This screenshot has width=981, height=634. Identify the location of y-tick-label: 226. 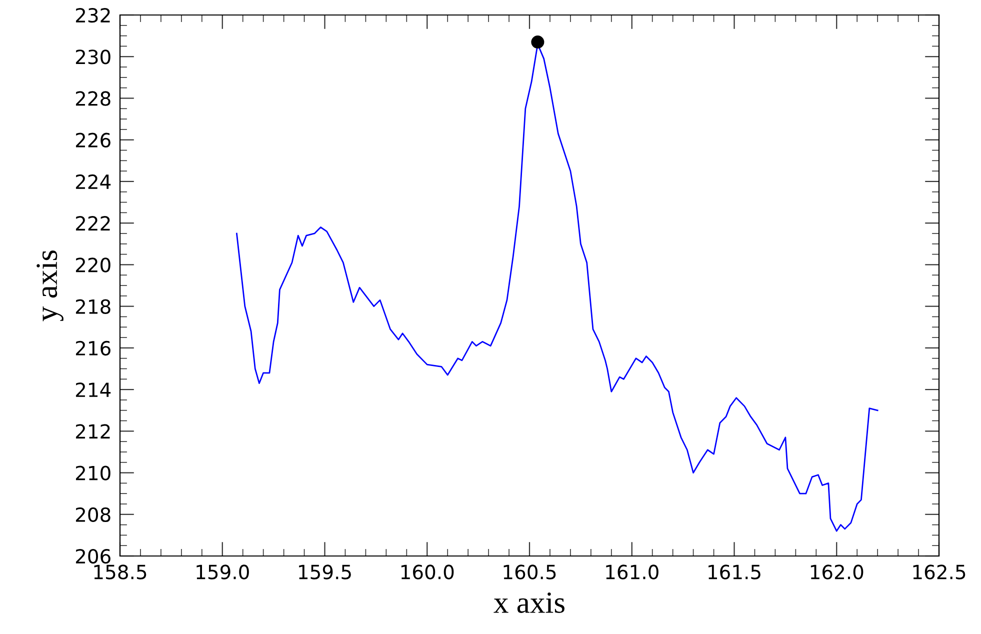
(93, 140).